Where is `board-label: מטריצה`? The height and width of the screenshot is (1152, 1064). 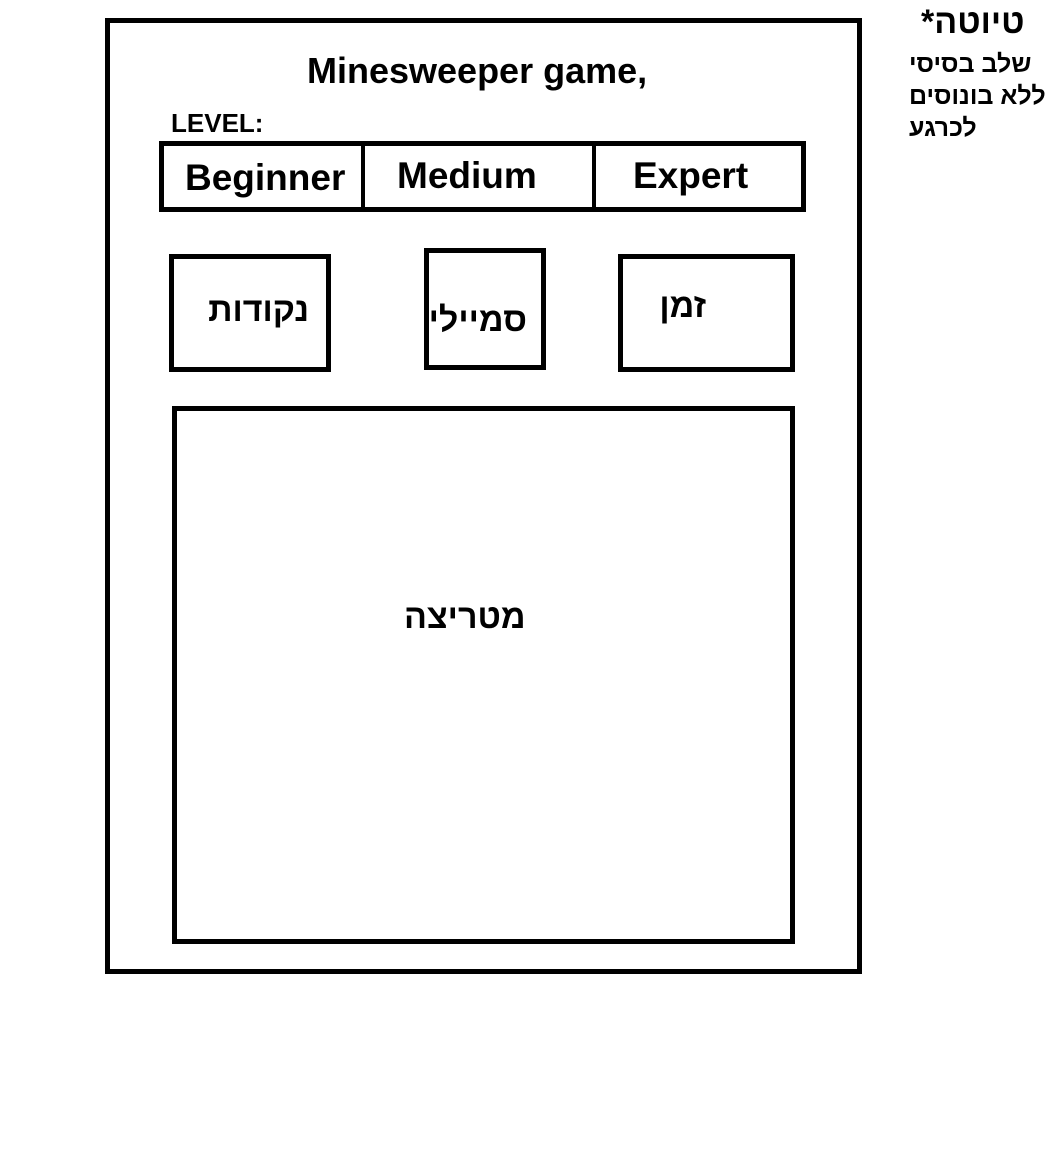
board-label: מטריצה is located at coordinates (465, 617).